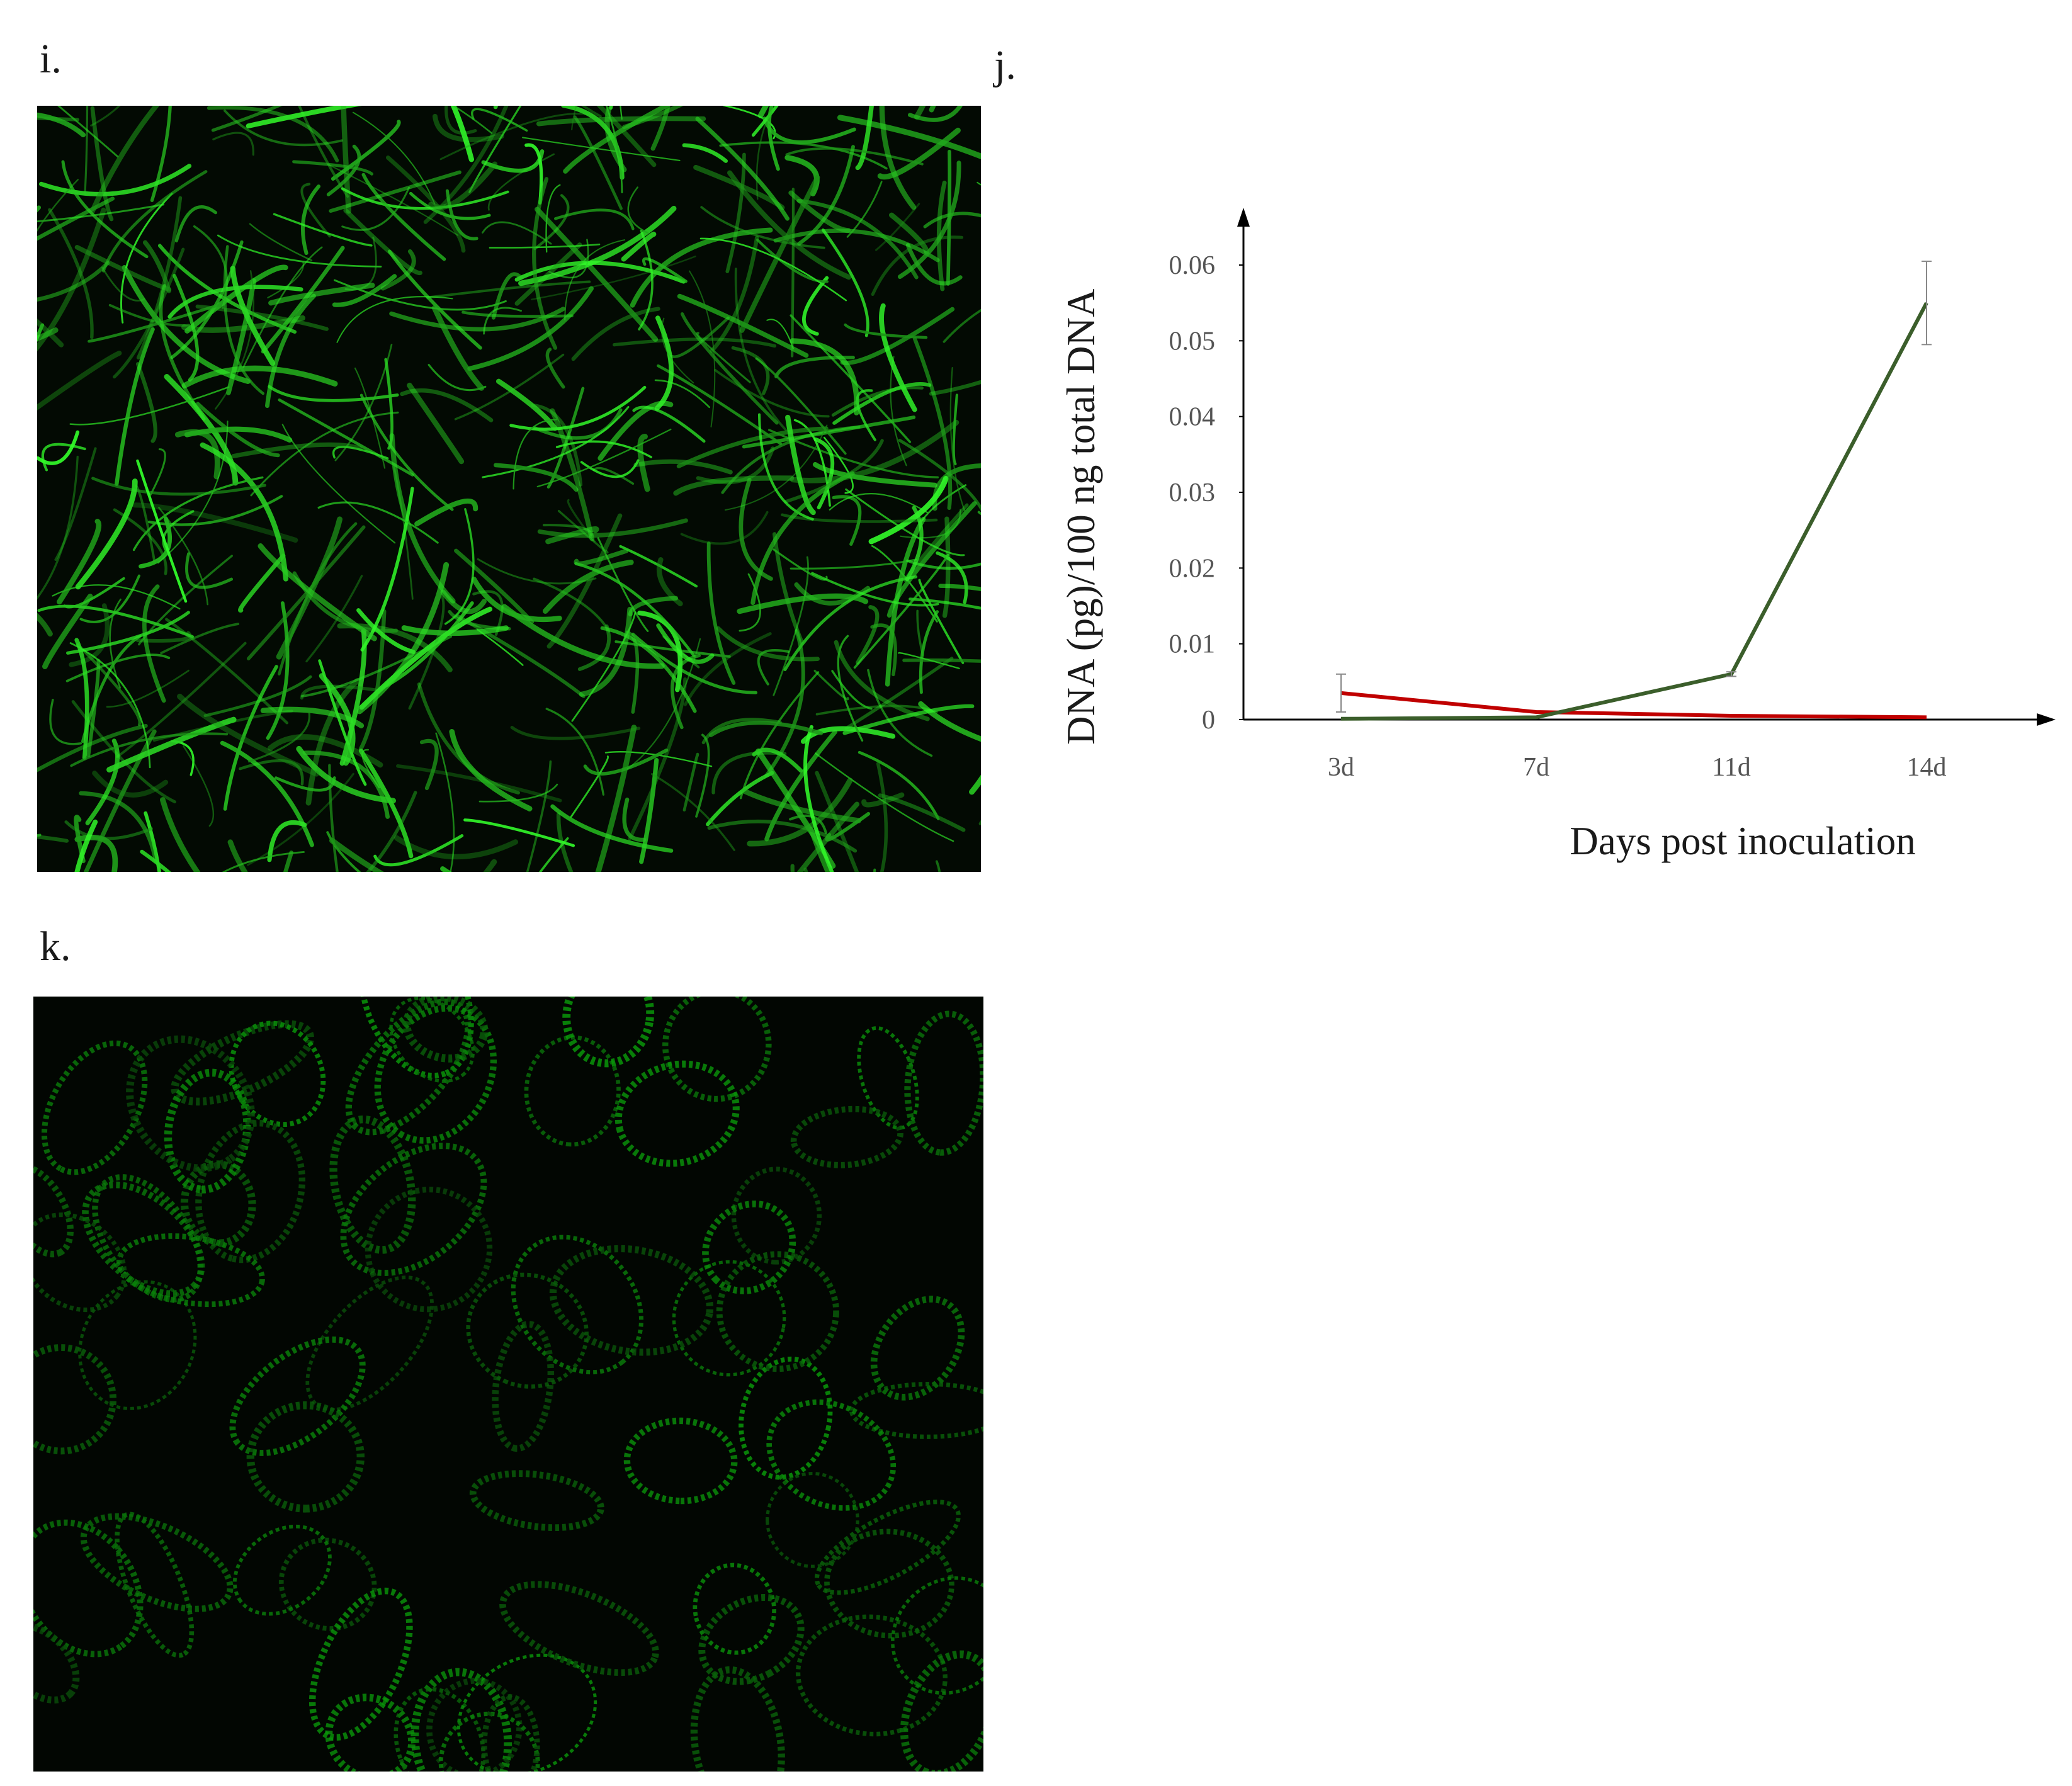 This screenshot has width=2072, height=1786. Describe the element at coordinates (1731, 674) in the screenshot. I see `error-bar` at that location.